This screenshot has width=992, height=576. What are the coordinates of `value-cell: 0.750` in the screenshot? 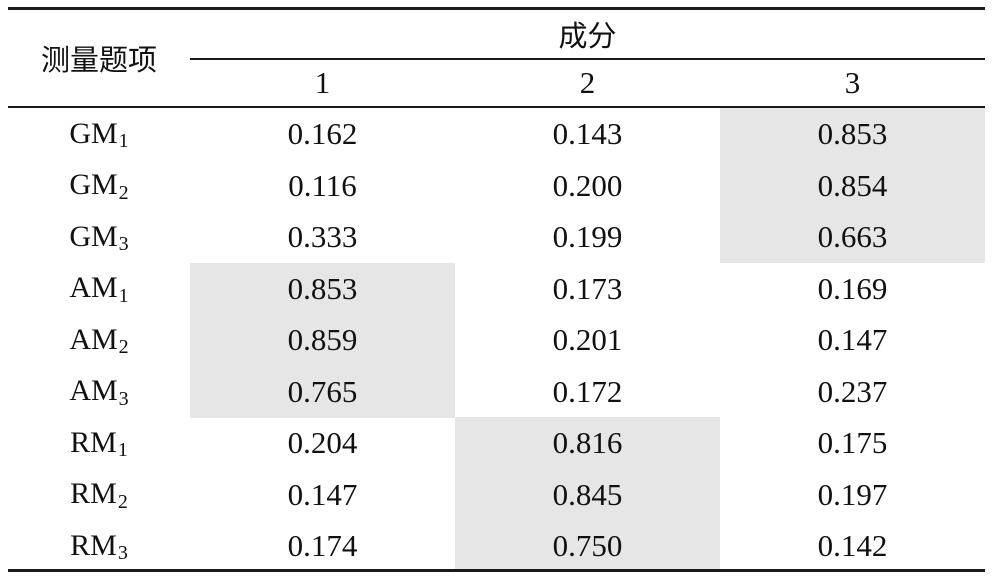 It's located at (587, 546).